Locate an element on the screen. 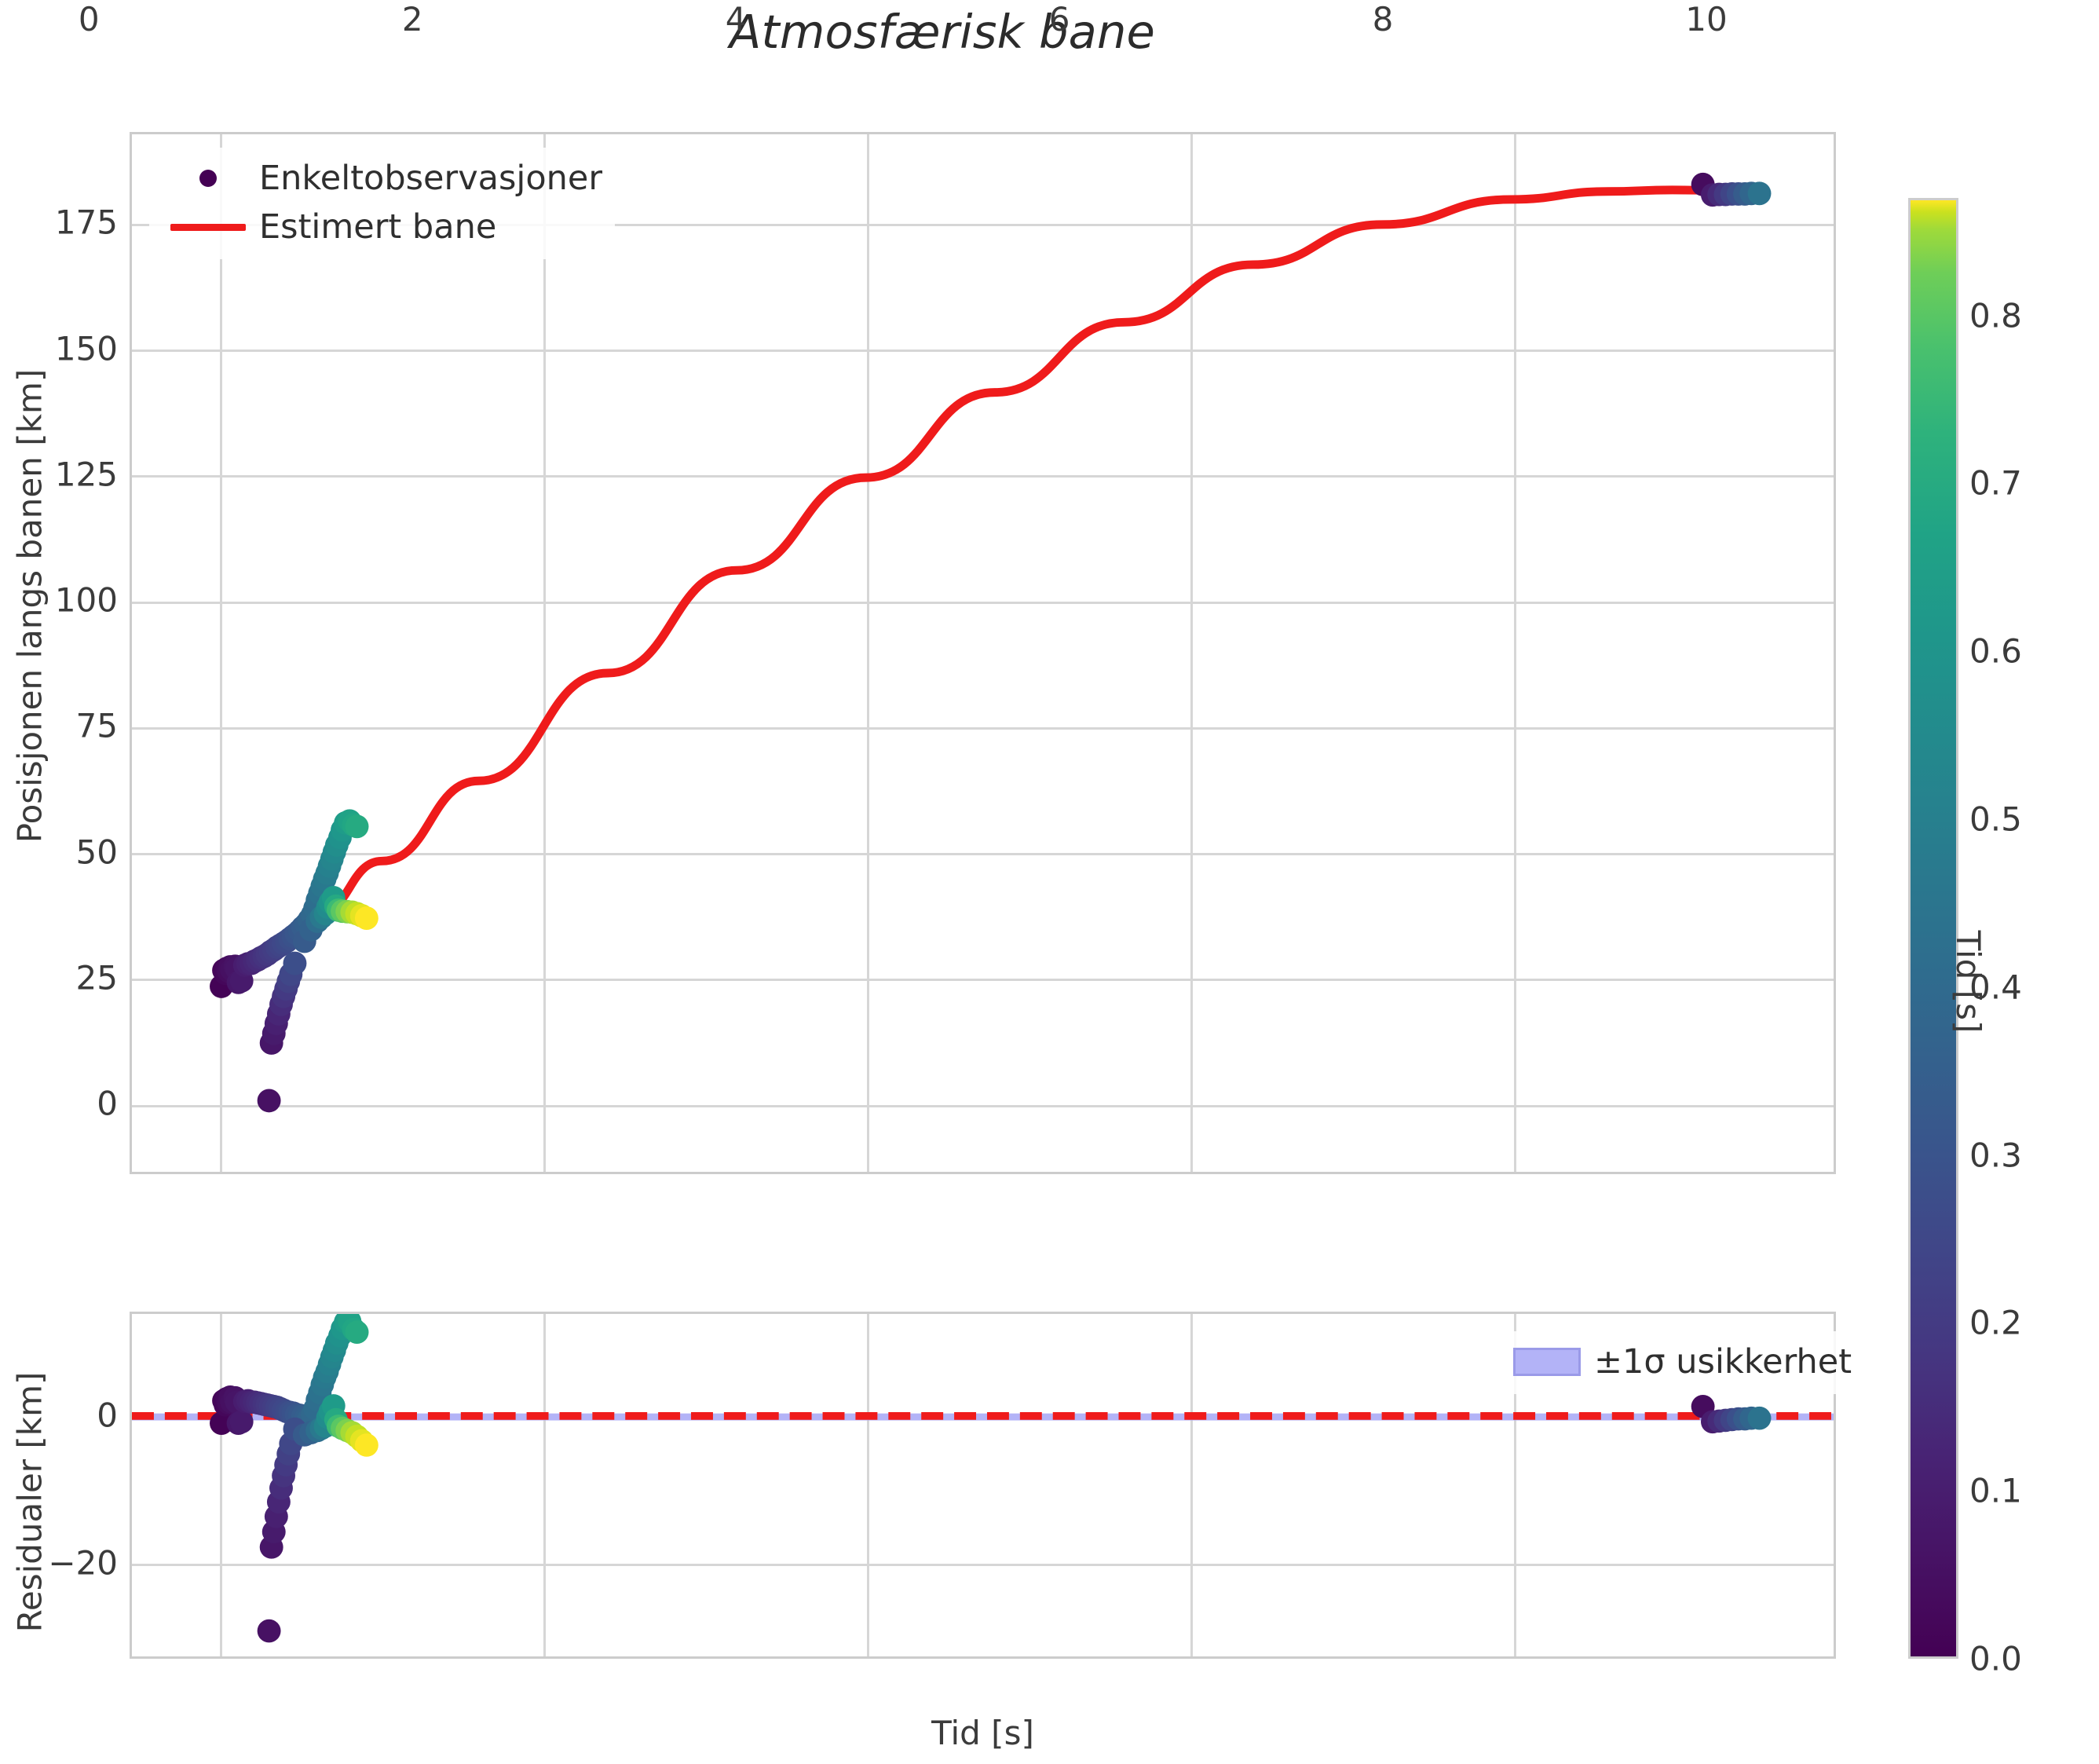 The width and height of the screenshot is (2099, 1764). colorbar-tick-label: 0.3 is located at coordinates (1995, 1155).